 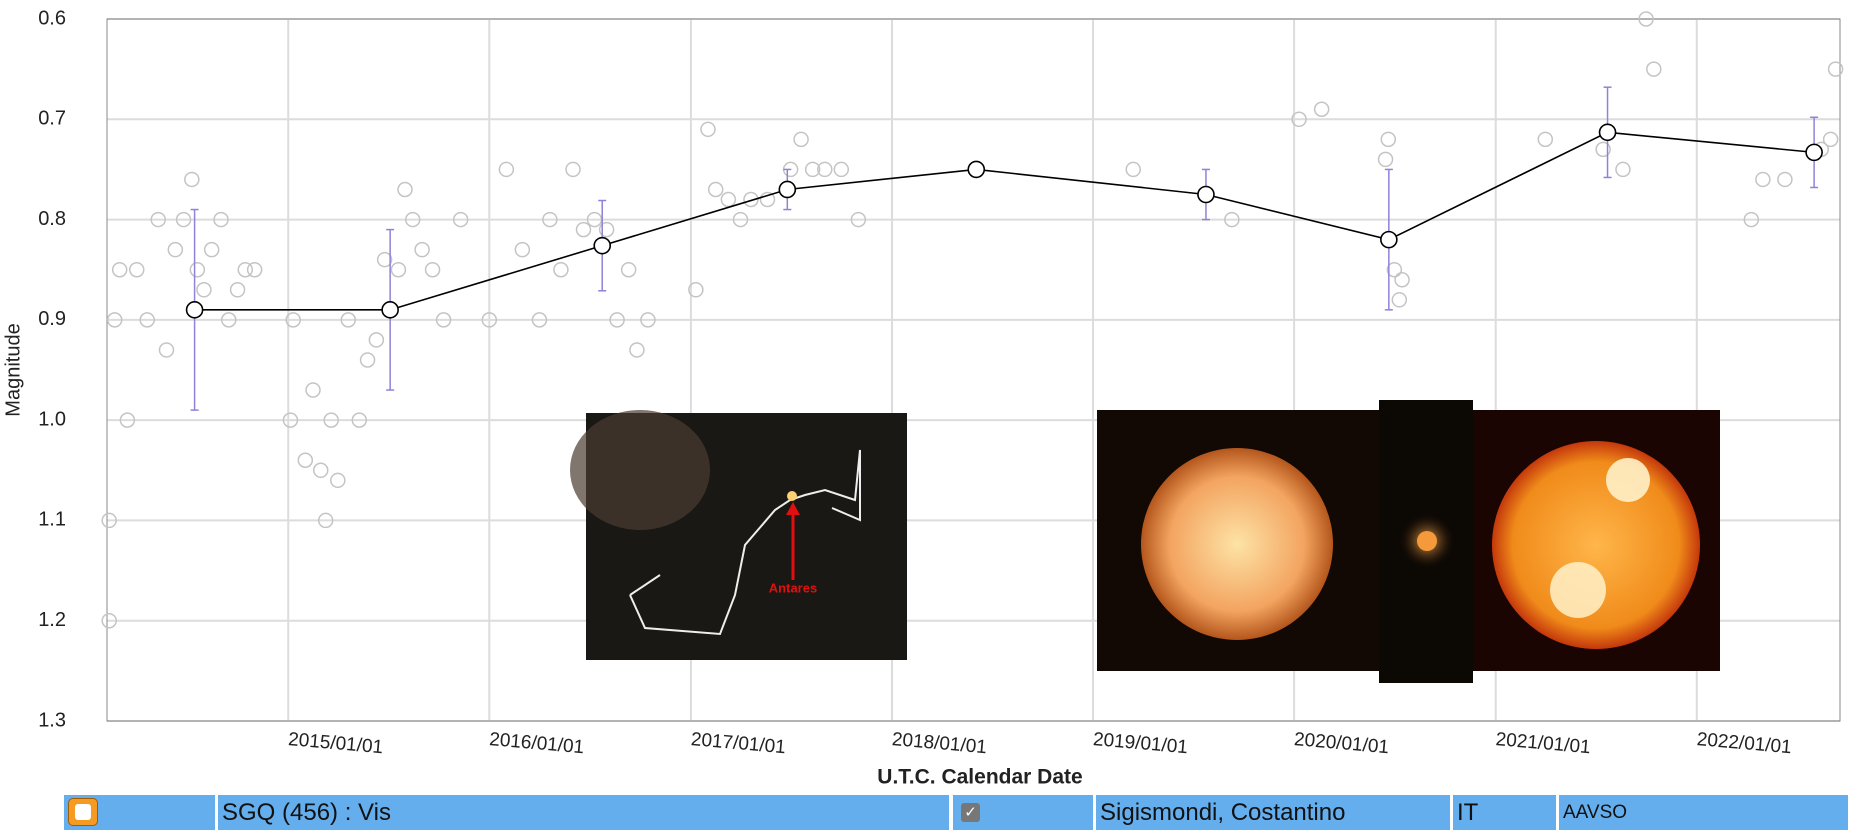 What do you see at coordinates (1140, 743) in the screenshot?
I see `x-tick-label: 2019/01/01` at bounding box center [1140, 743].